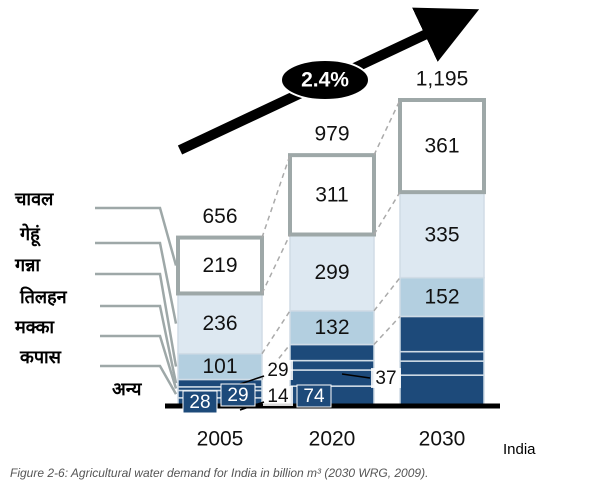 The width and height of the screenshot is (608, 495). I want to click on source-label: India, so click(519, 449).